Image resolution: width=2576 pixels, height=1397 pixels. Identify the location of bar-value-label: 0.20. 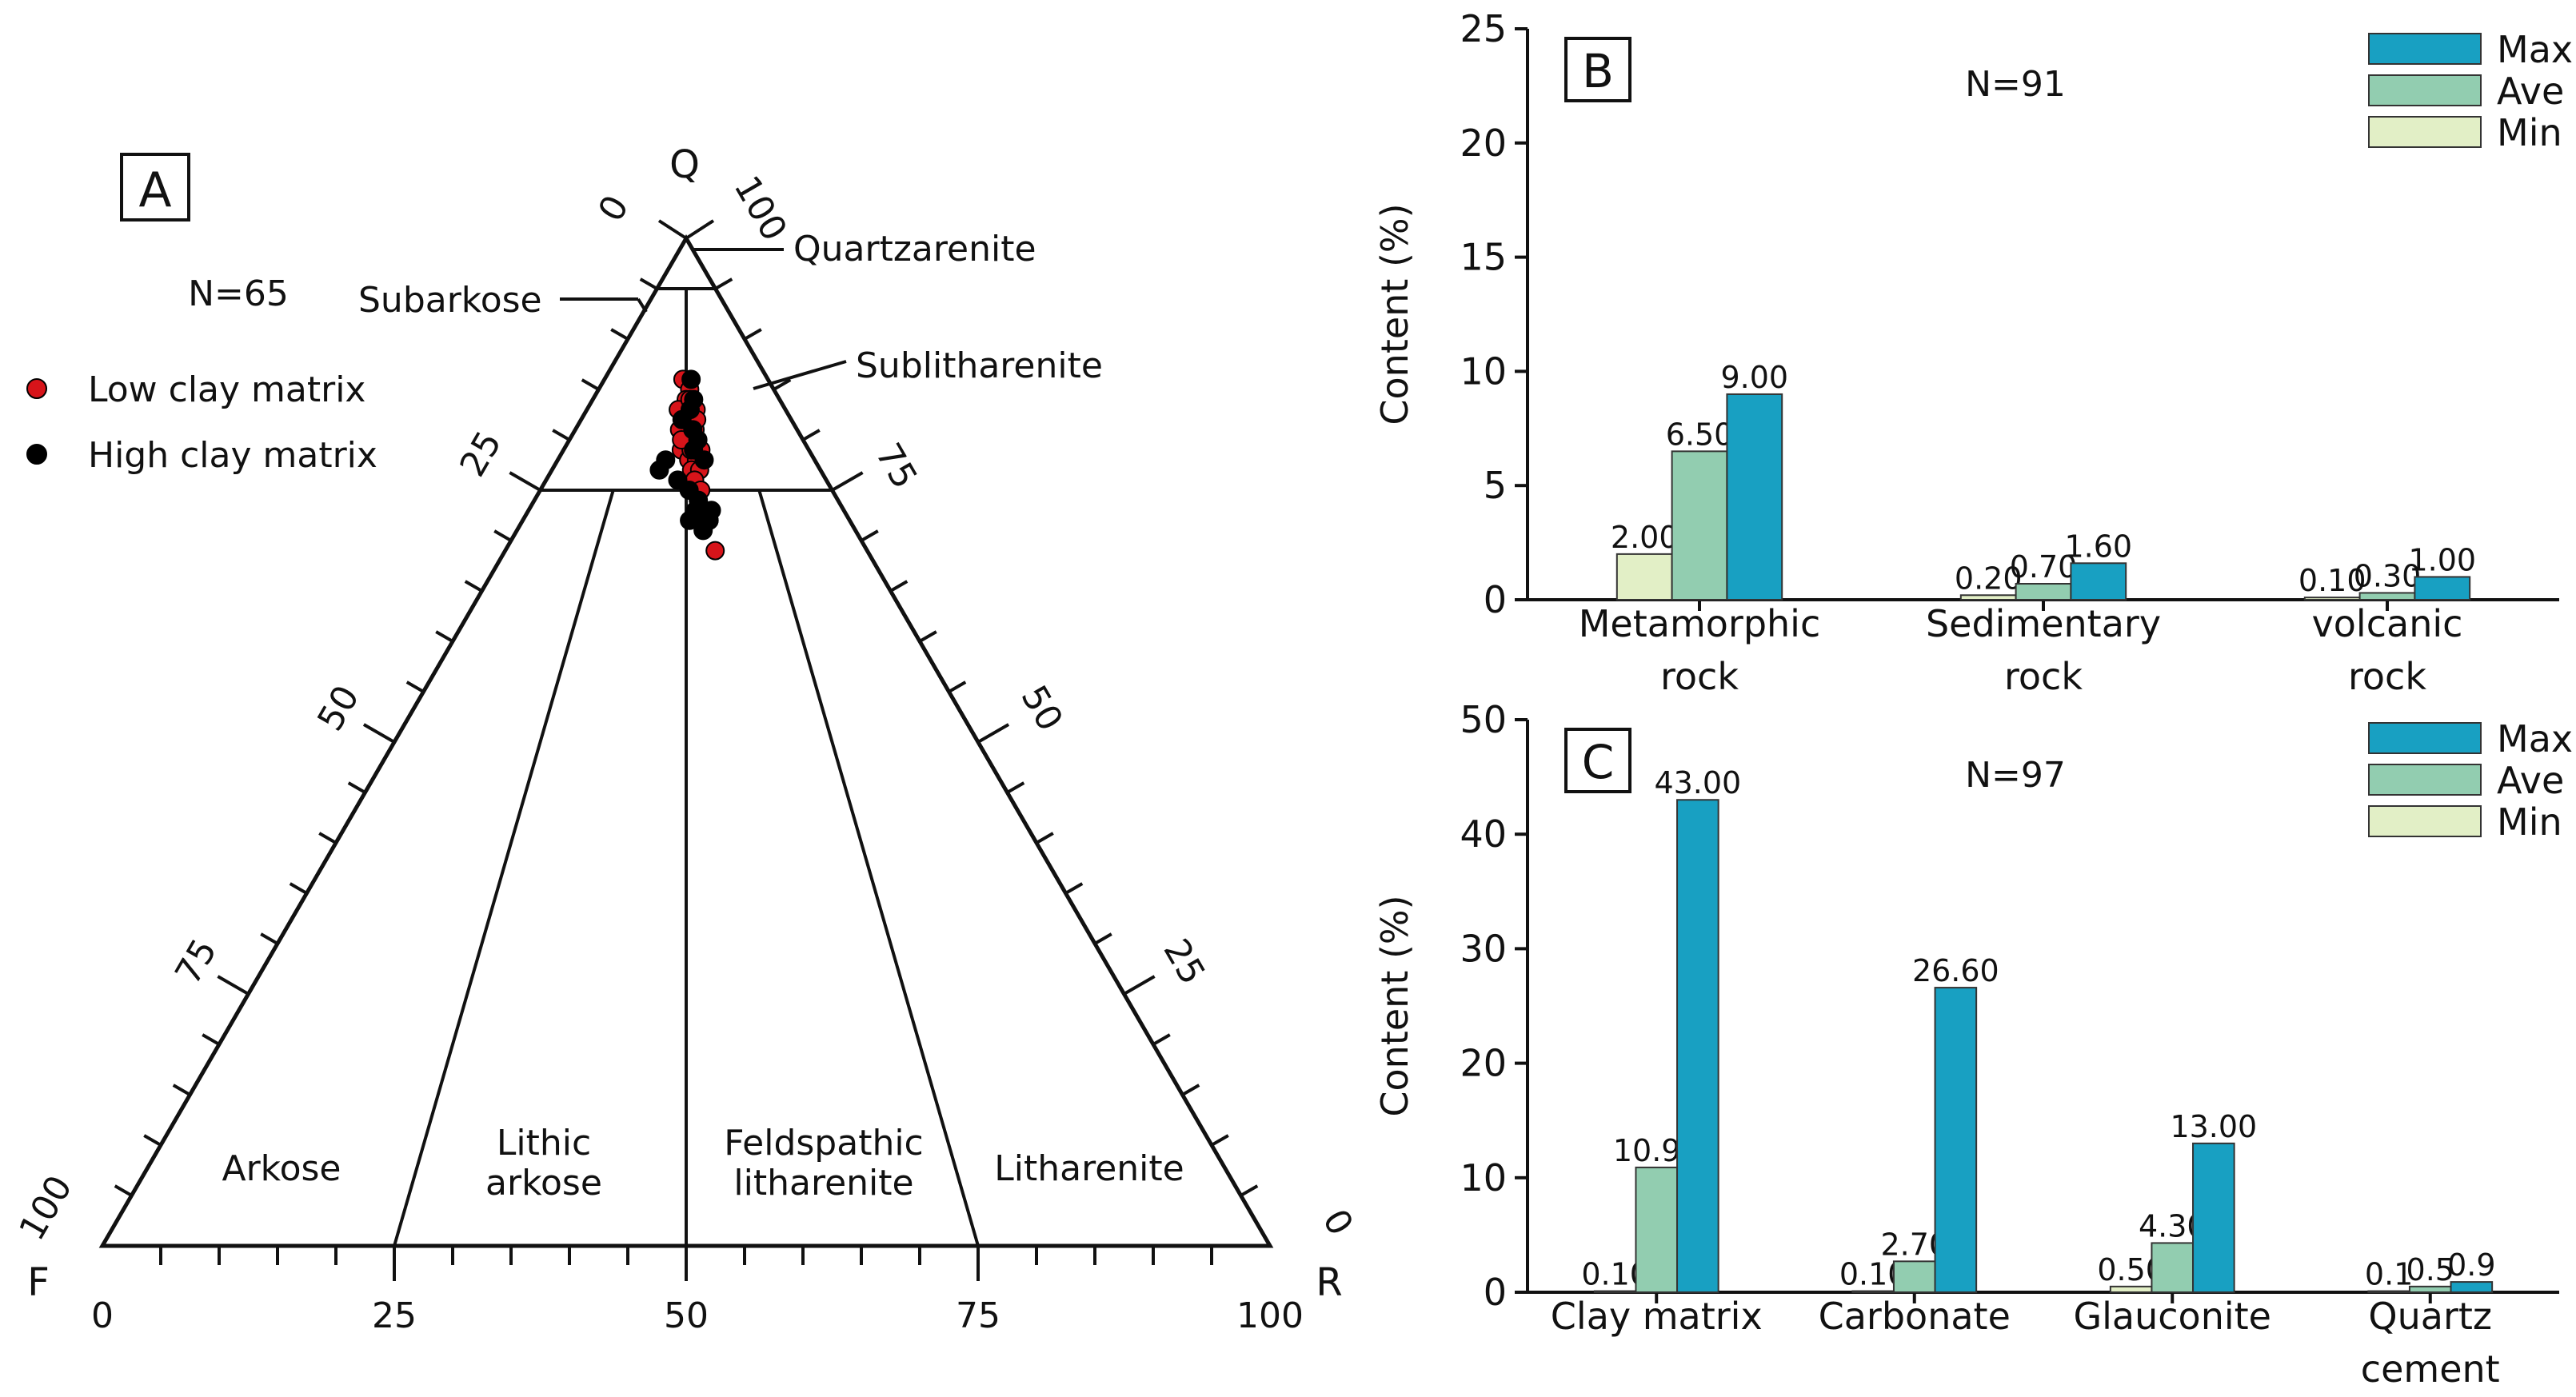
(1989, 578).